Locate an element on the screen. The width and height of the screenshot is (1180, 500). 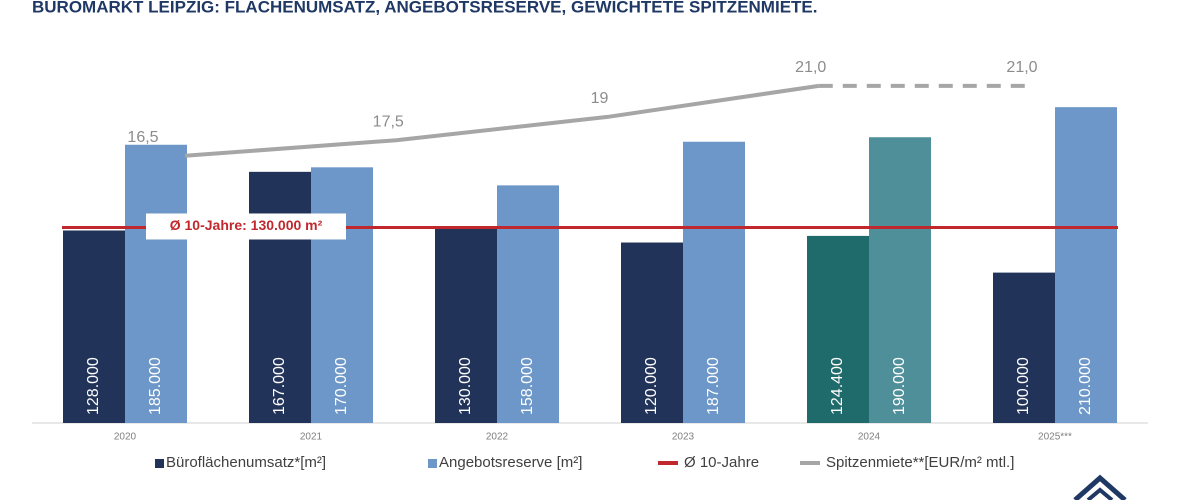
x-tick-label: 2025*** is located at coordinates (1055, 437).